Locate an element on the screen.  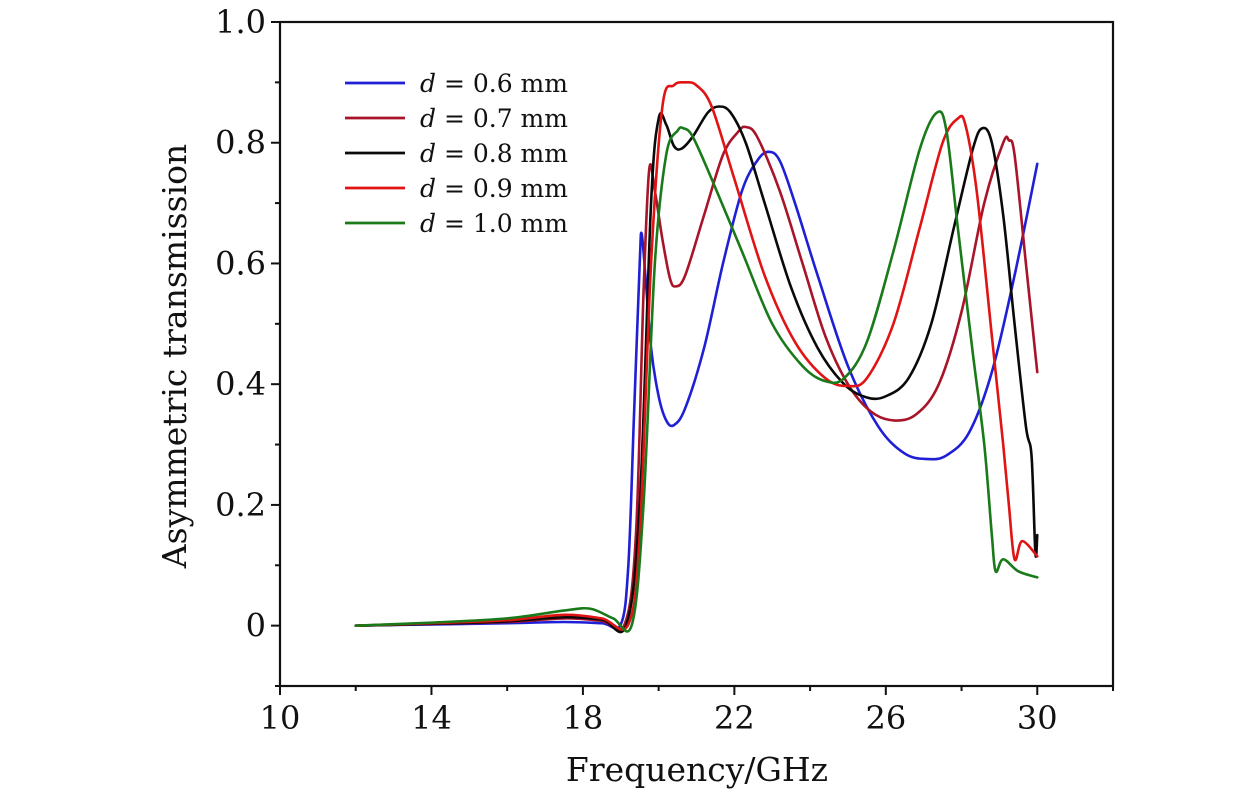
x-axis-label: Frequency/GHz is located at coordinates (697, 769).